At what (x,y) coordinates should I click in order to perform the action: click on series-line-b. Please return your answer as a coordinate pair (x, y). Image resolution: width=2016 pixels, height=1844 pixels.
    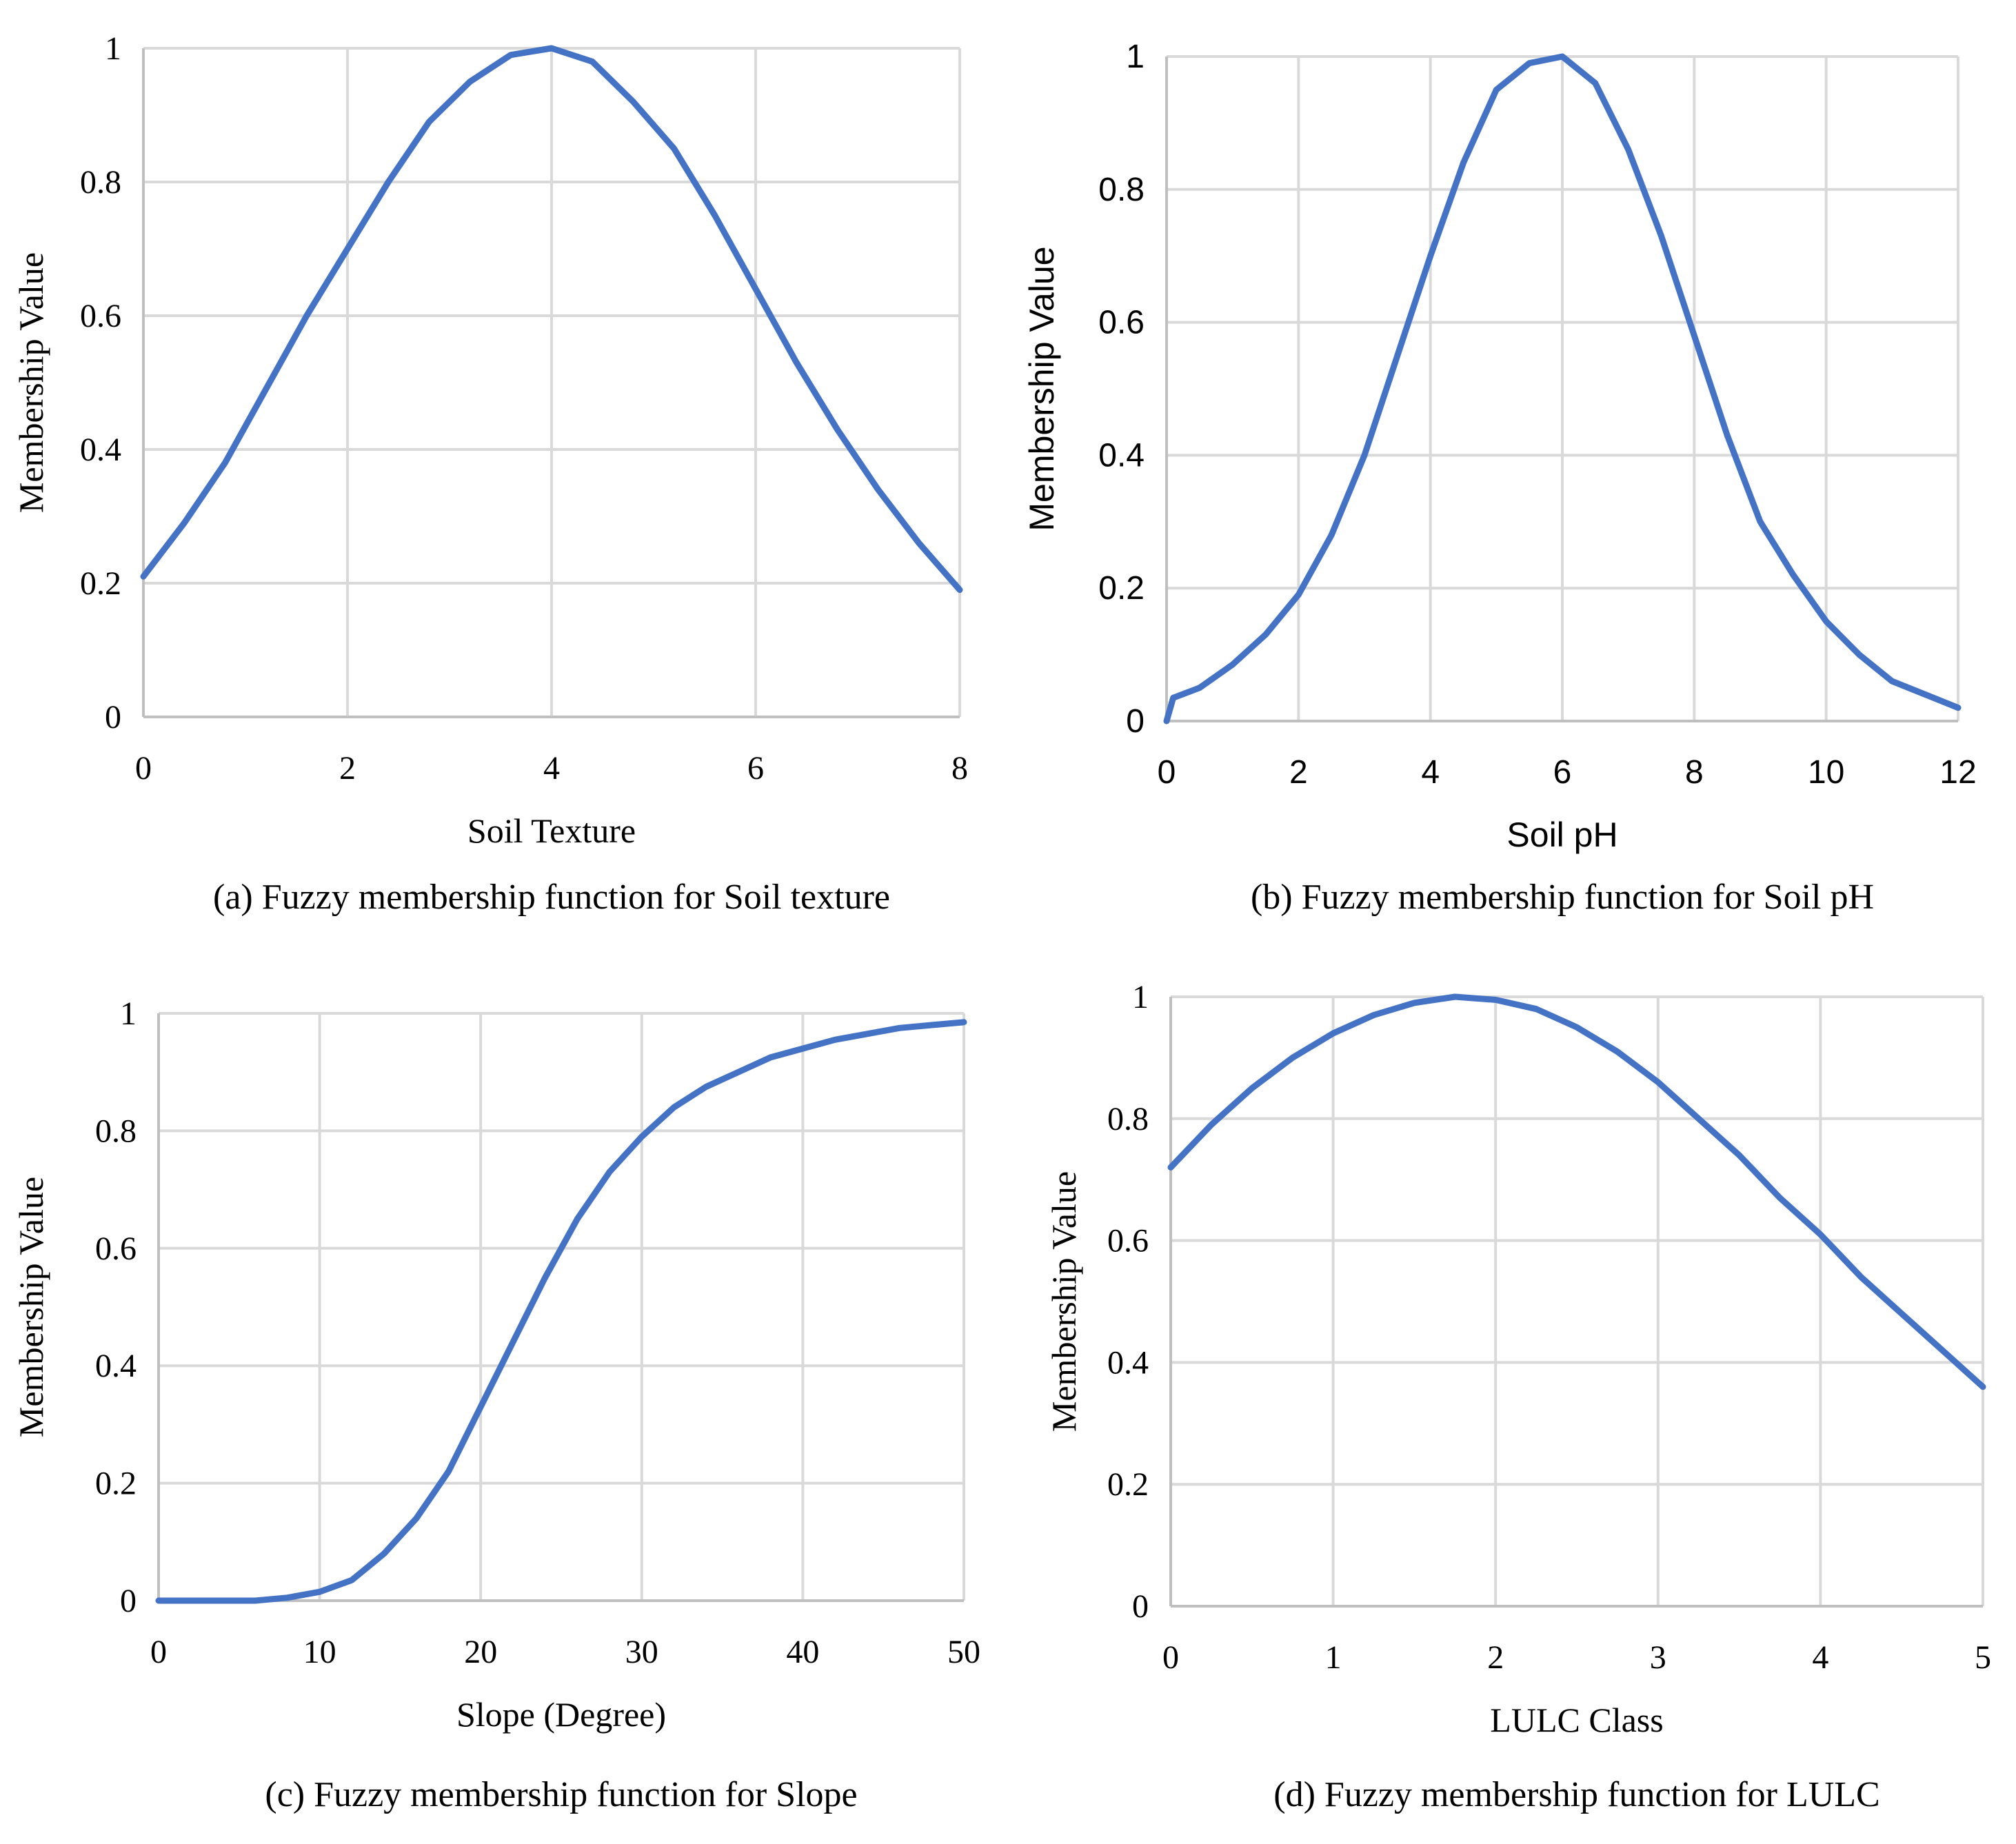
    Looking at the image, I should click on (1562, 389).